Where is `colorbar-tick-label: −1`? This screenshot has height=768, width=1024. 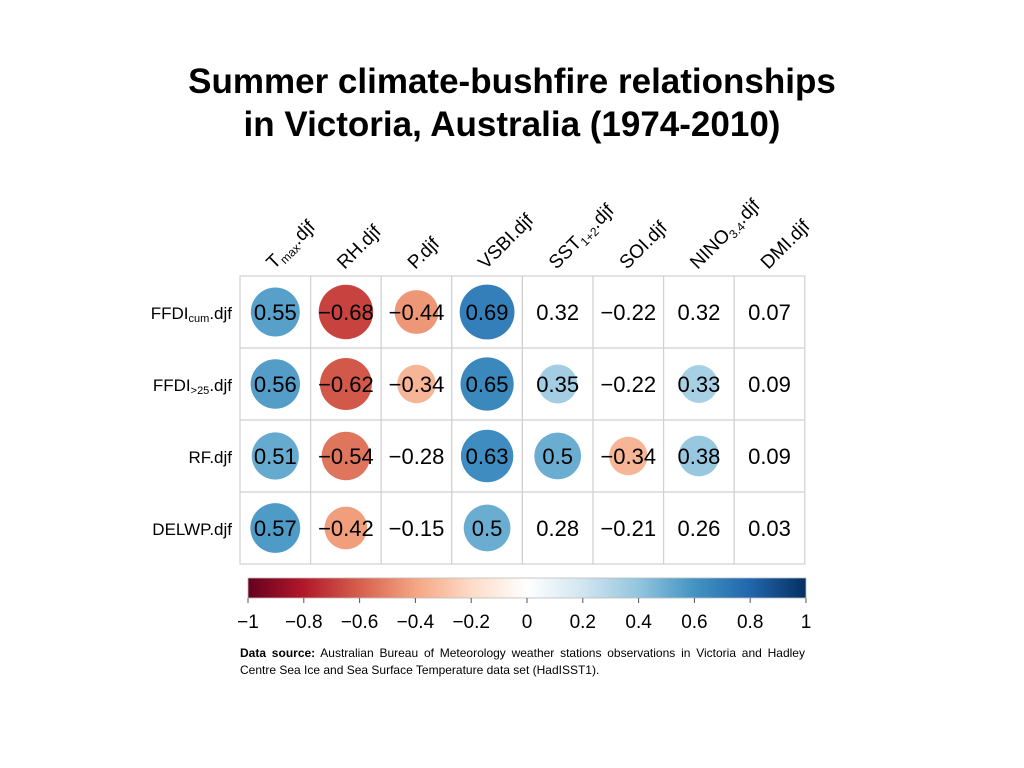 colorbar-tick-label: −1 is located at coordinates (248, 622).